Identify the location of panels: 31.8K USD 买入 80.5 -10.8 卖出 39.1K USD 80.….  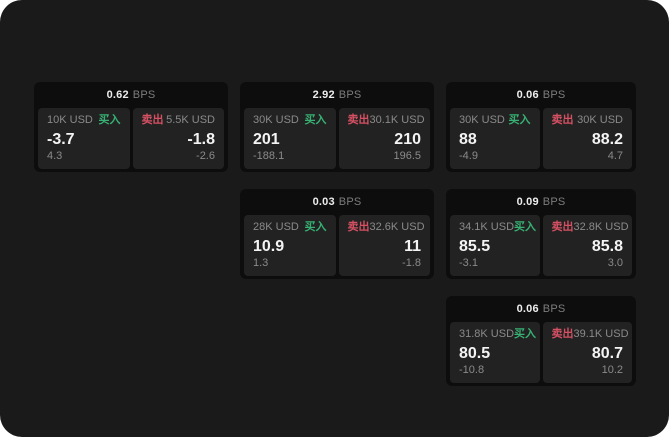
(541, 354).